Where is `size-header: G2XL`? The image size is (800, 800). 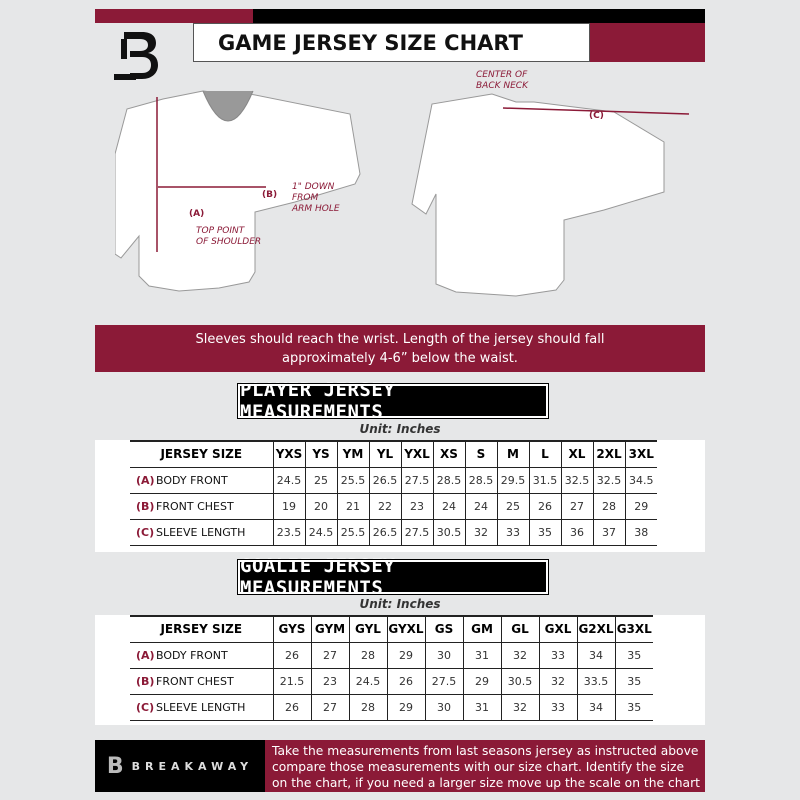
size-header: G2XL is located at coordinates (595, 629).